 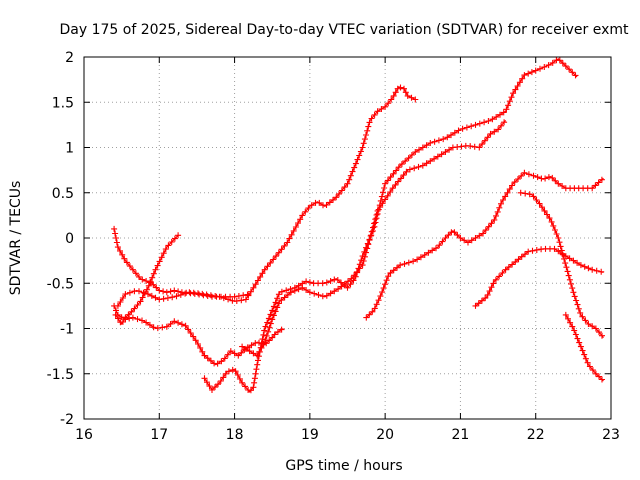 What do you see at coordinates (84, 435) in the screenshot?
I see `x-tick-label: 16` at bounding box center [84, 435].